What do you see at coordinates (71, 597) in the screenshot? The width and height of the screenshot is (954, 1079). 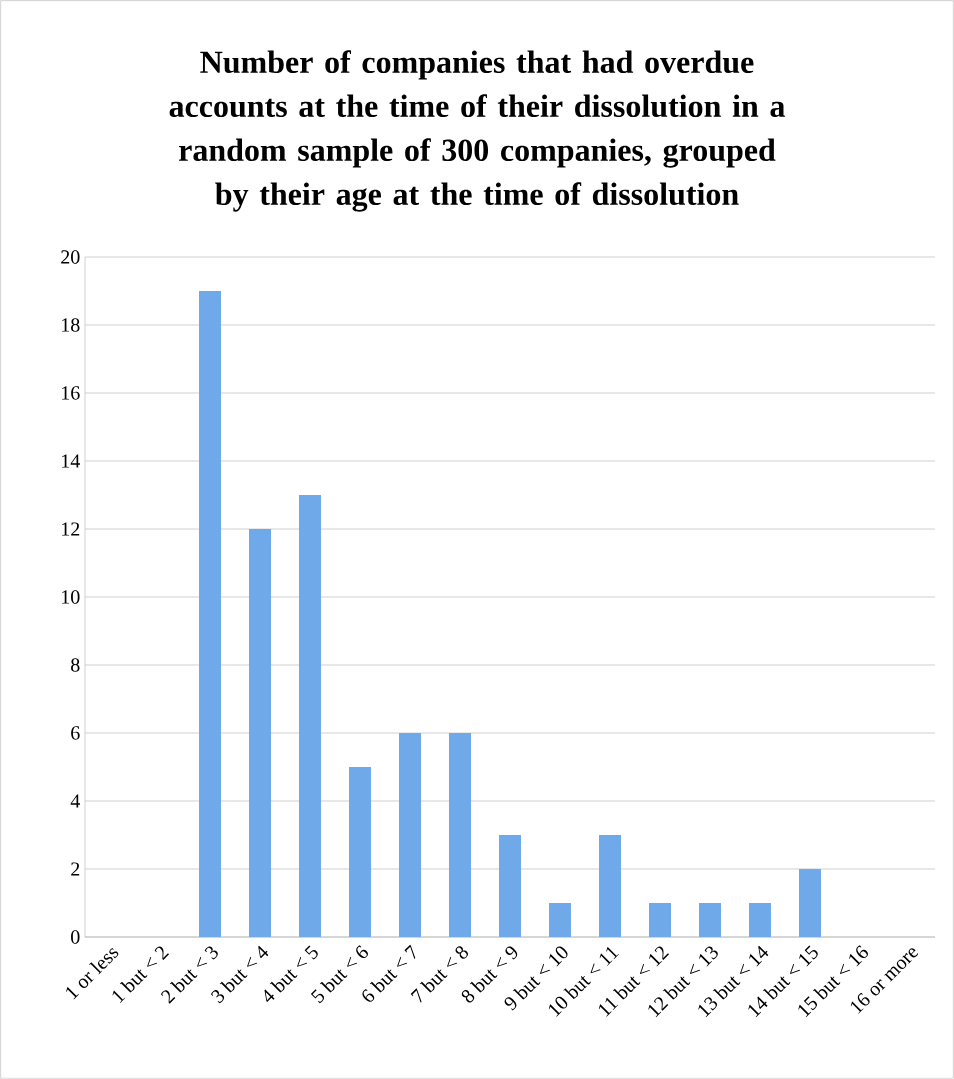 I see `y-tick-label: 10` at bounding box center [71, 597].